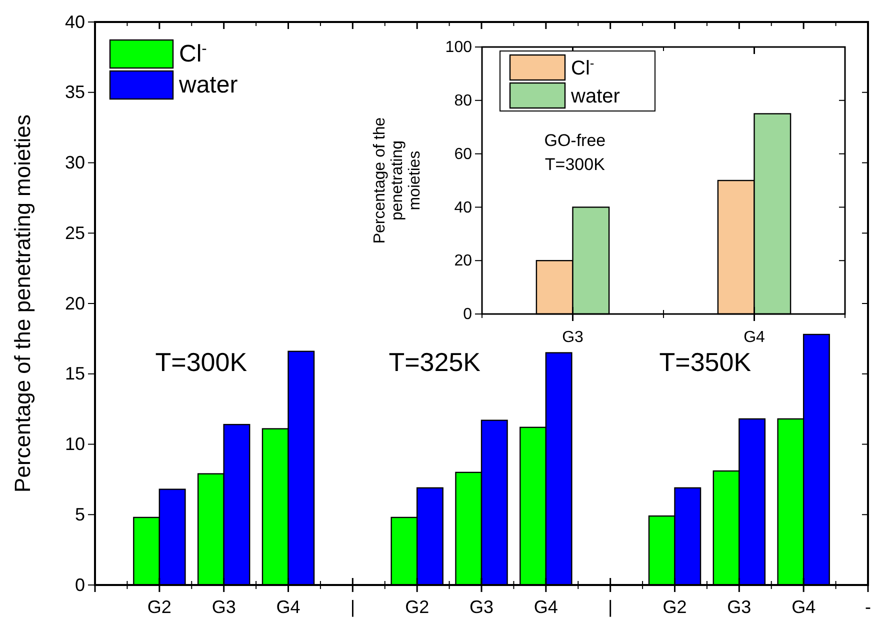 The height and width of the screenshot is (626, 878). What do you see at coordinates (458, 47) in the screenshot?
I see `y-tick-label: 100` at bounding box center [458, 47].